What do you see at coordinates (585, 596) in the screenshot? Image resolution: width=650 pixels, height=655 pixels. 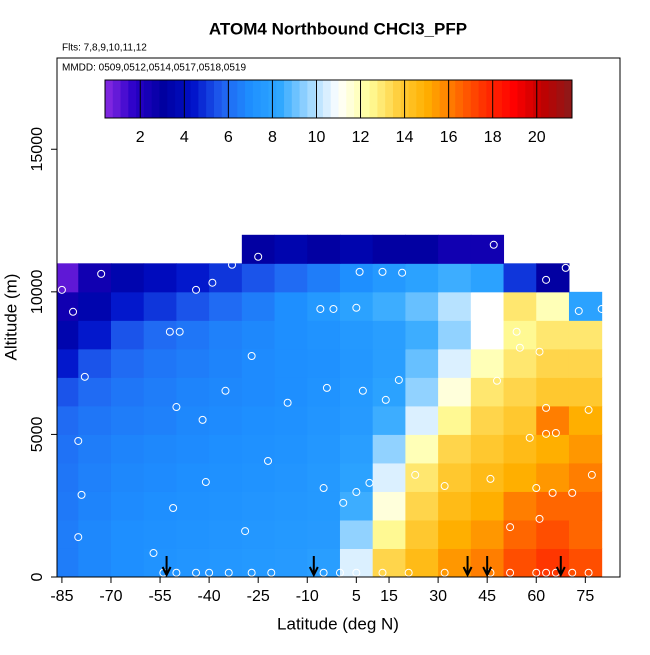 I see `x-tick-label: 75` at bounding box center [585, 596].